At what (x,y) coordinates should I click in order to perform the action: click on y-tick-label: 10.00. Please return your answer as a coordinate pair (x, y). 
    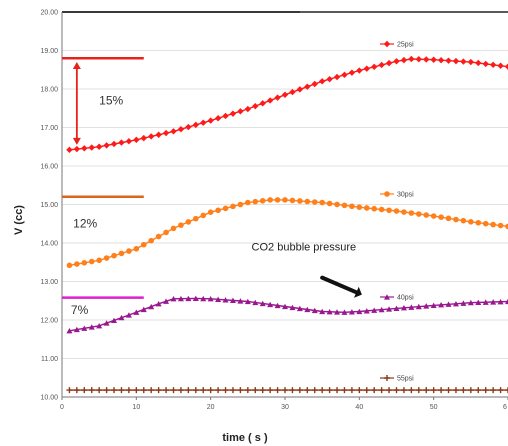
    Looking at the image, I should click on (49, 398).